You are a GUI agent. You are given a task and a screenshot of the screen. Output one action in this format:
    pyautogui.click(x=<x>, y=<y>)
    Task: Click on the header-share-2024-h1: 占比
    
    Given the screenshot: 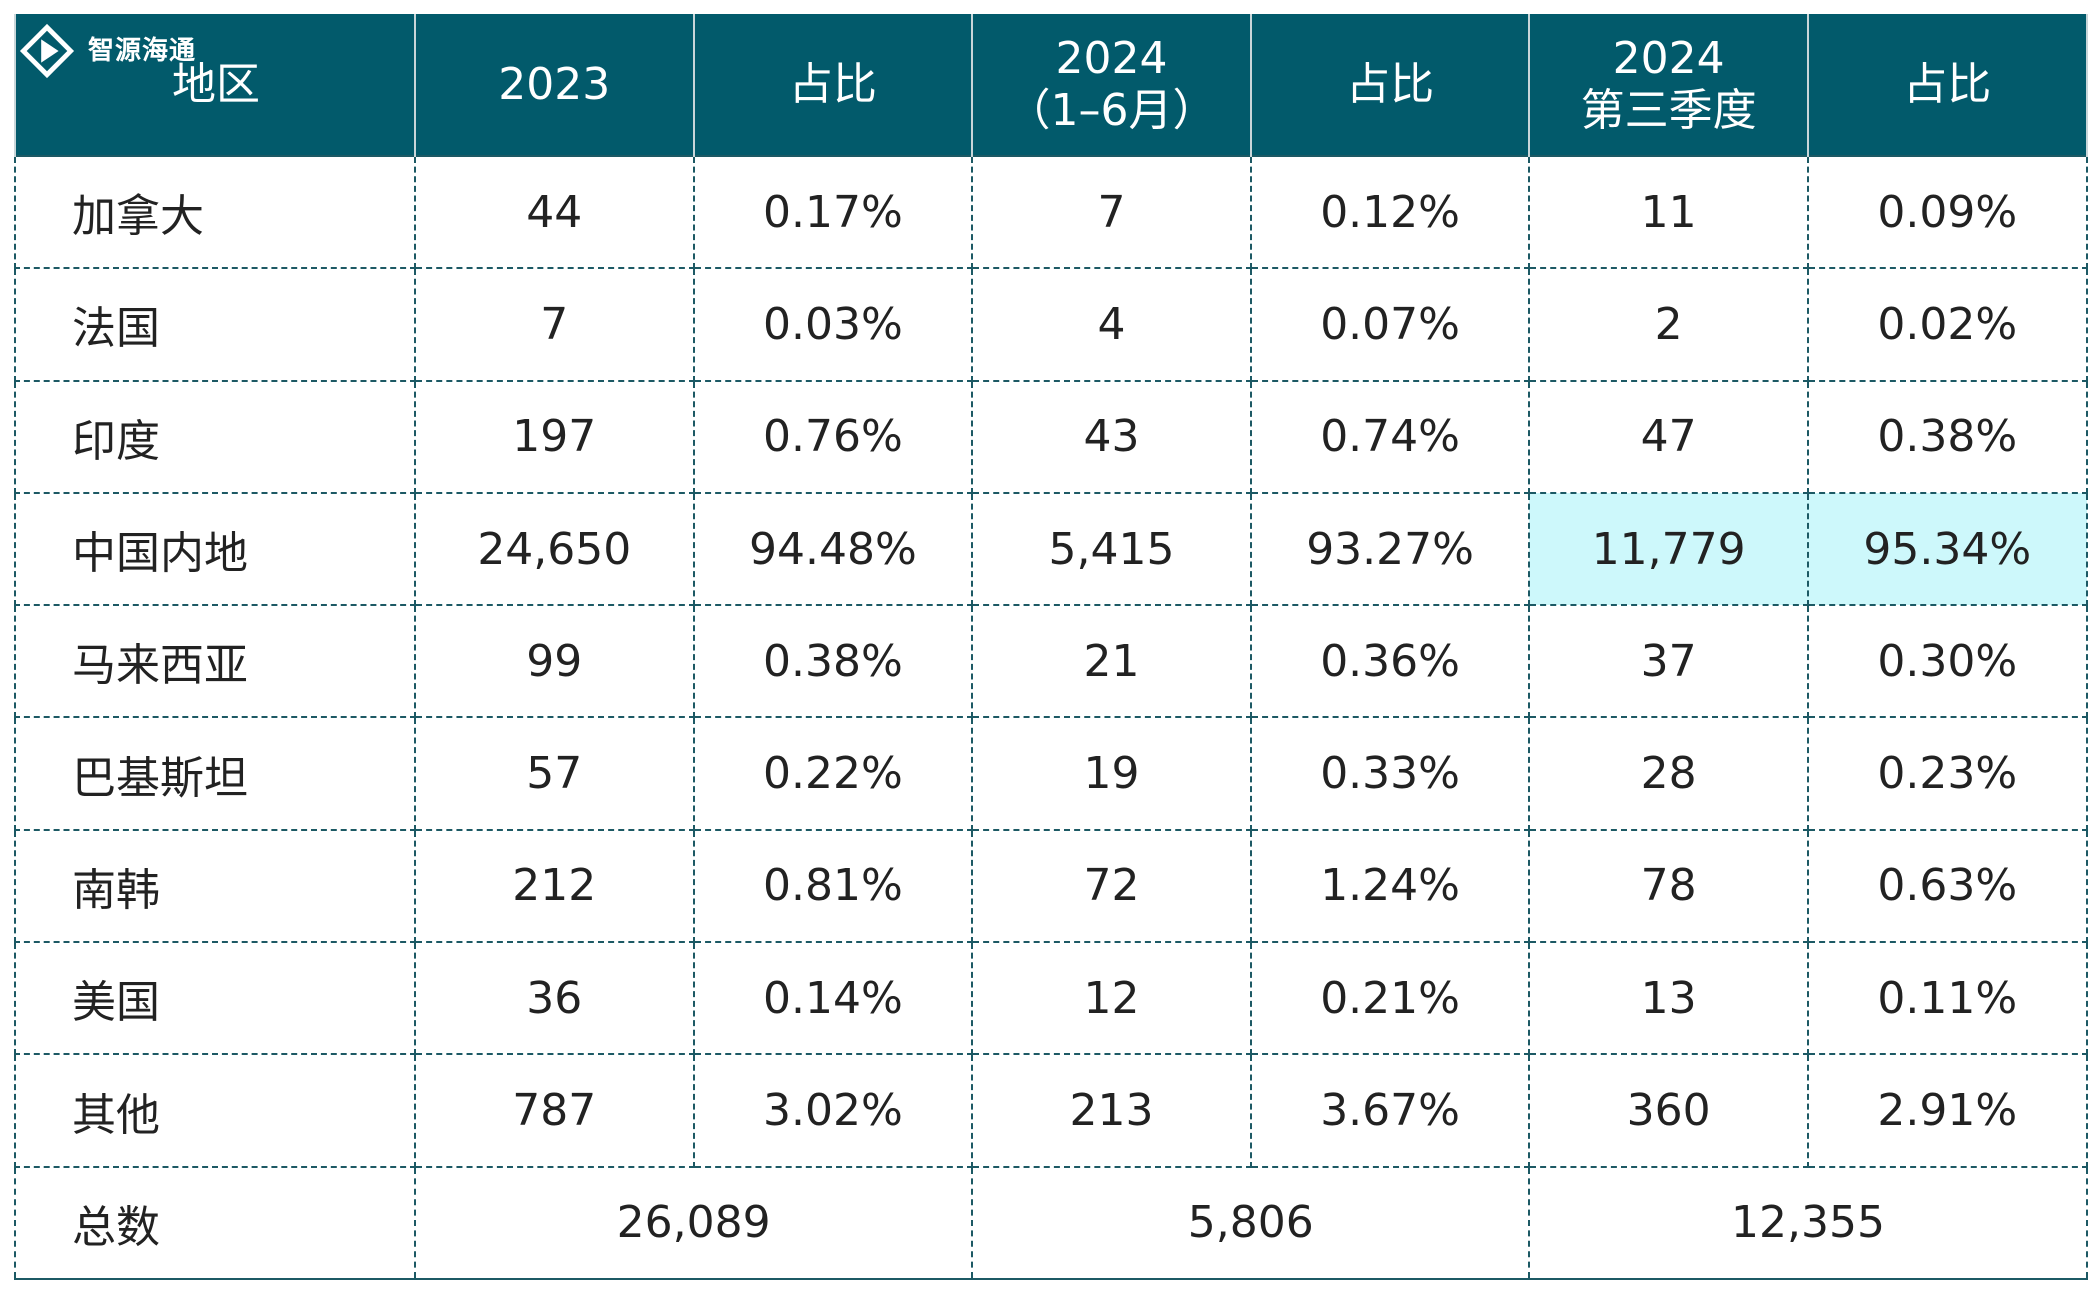 What is the action you would take?
    pyautogui.click(x=1390, y=85)
    